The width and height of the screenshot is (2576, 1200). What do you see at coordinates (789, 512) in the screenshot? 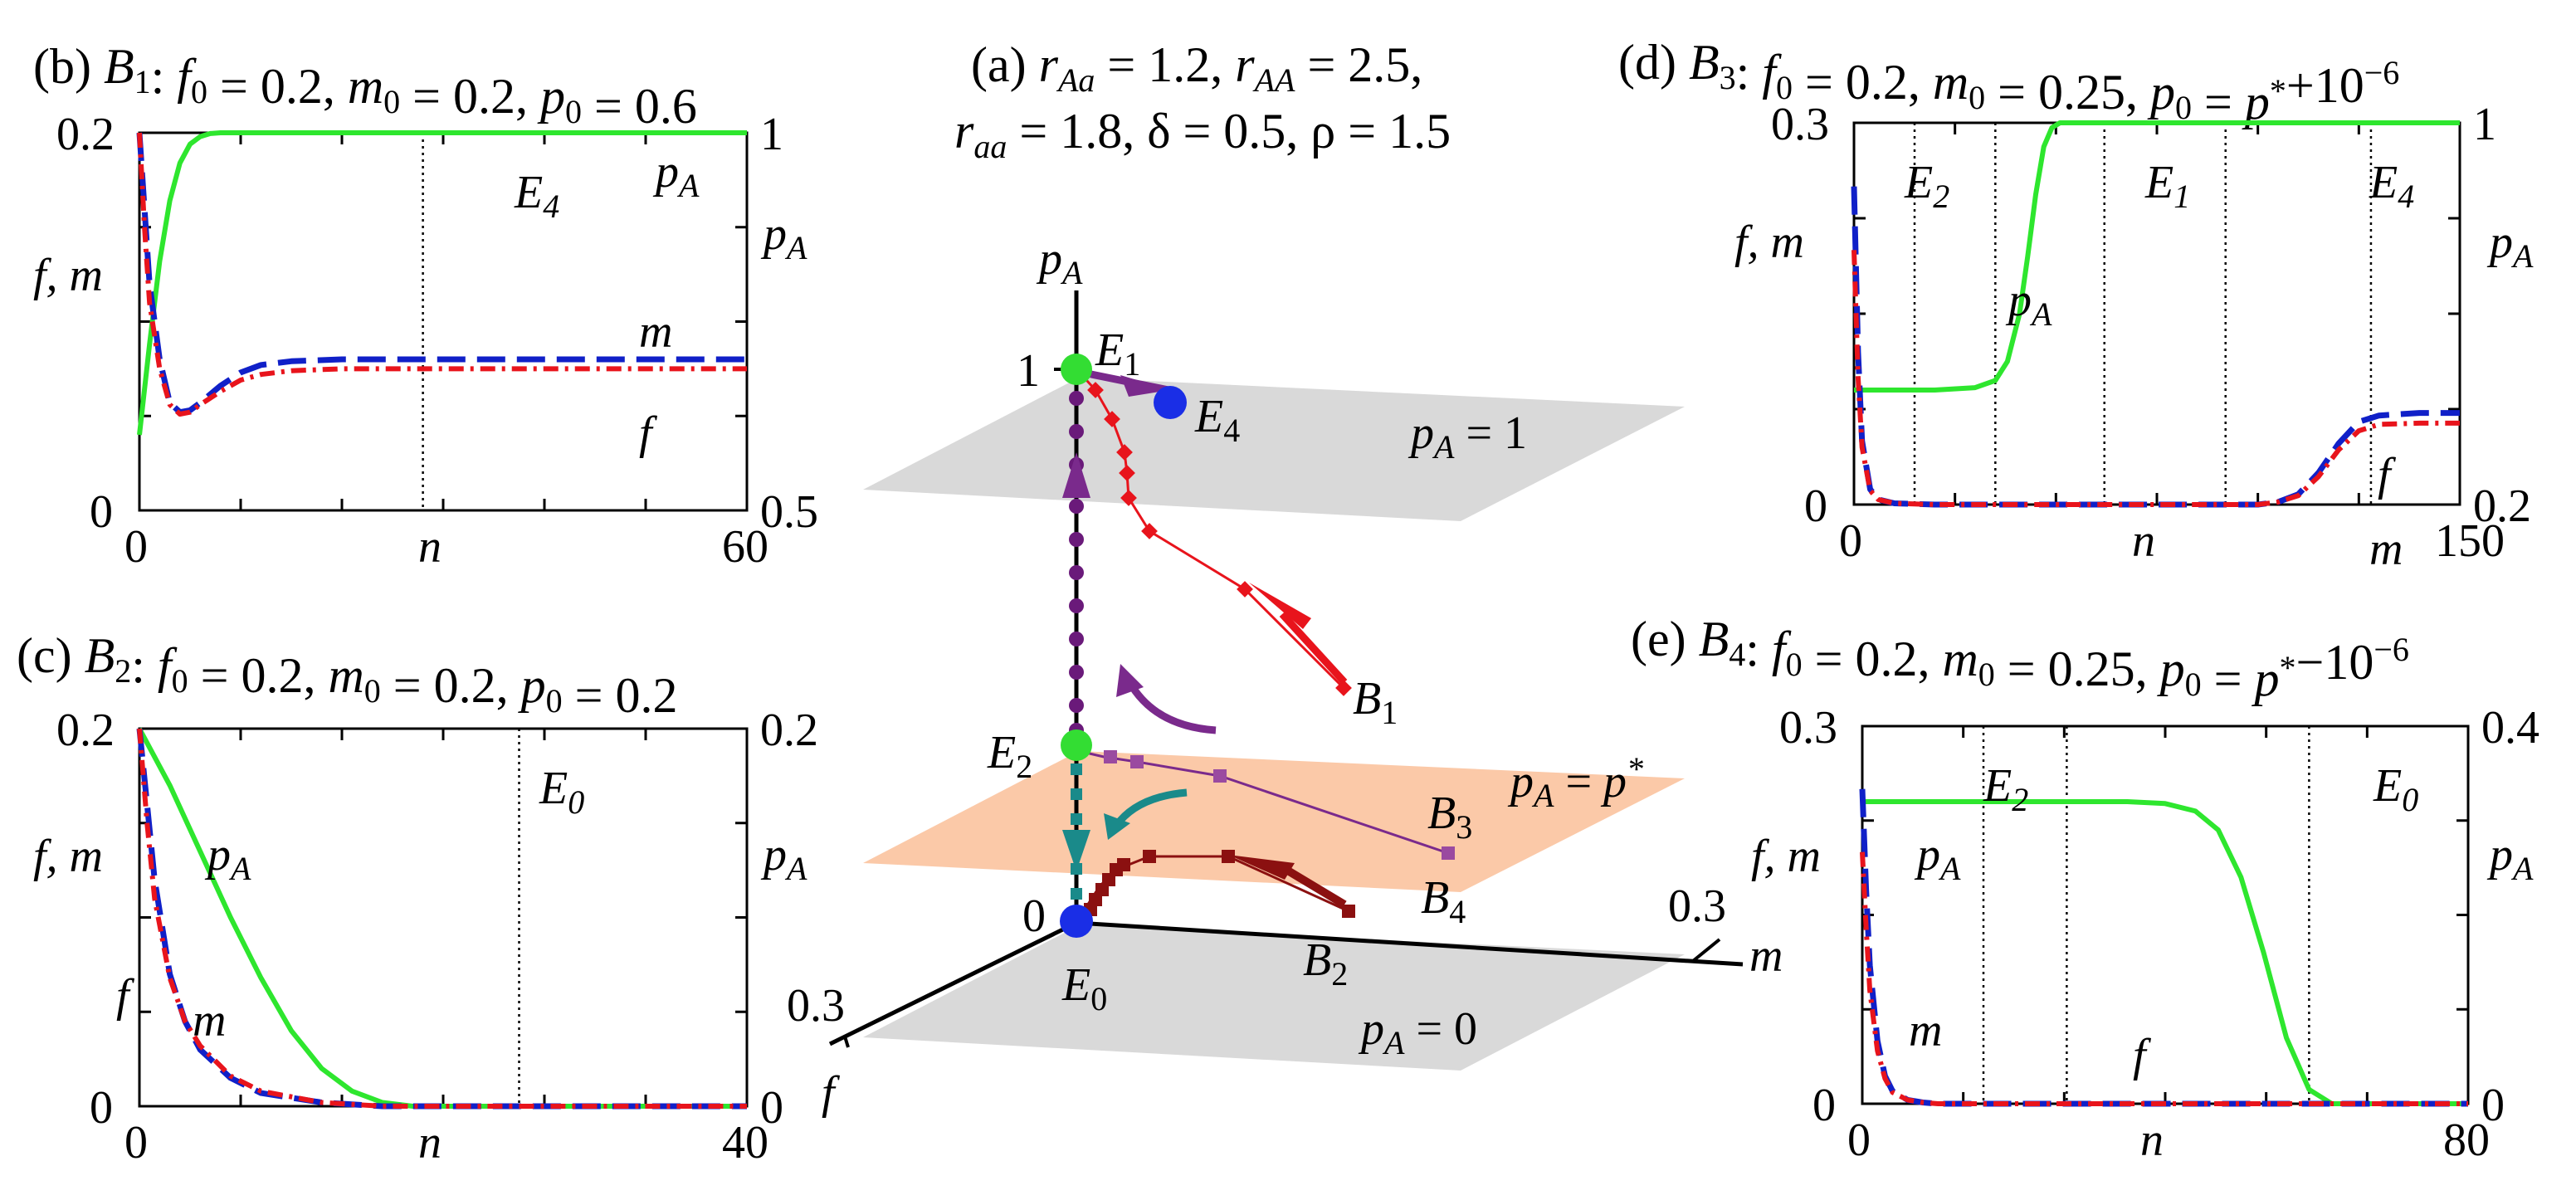
I see `y-right-tick-min: 0.5` at bounding box center [789, 512].